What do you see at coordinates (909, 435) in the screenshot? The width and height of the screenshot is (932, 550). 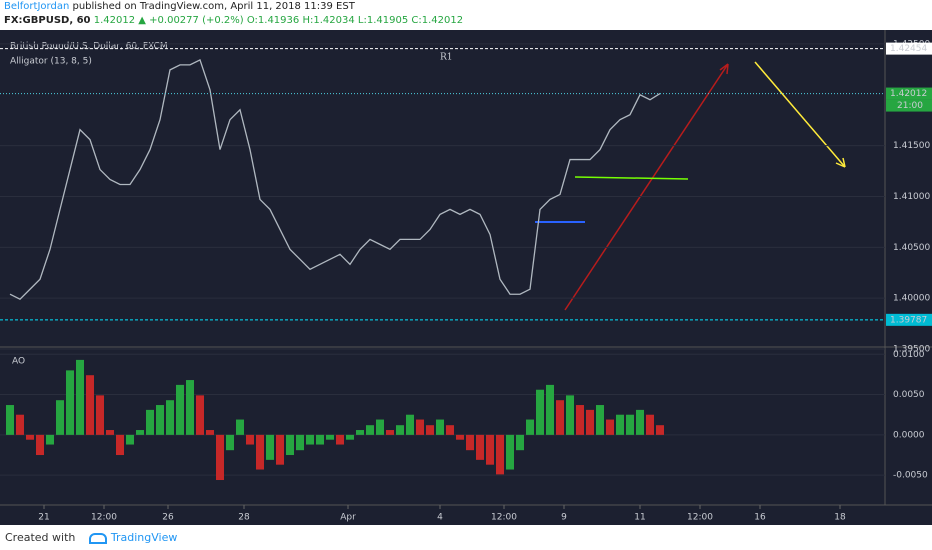 I see `y-tick-label: 0.0000` at bounding box center [909, 435].